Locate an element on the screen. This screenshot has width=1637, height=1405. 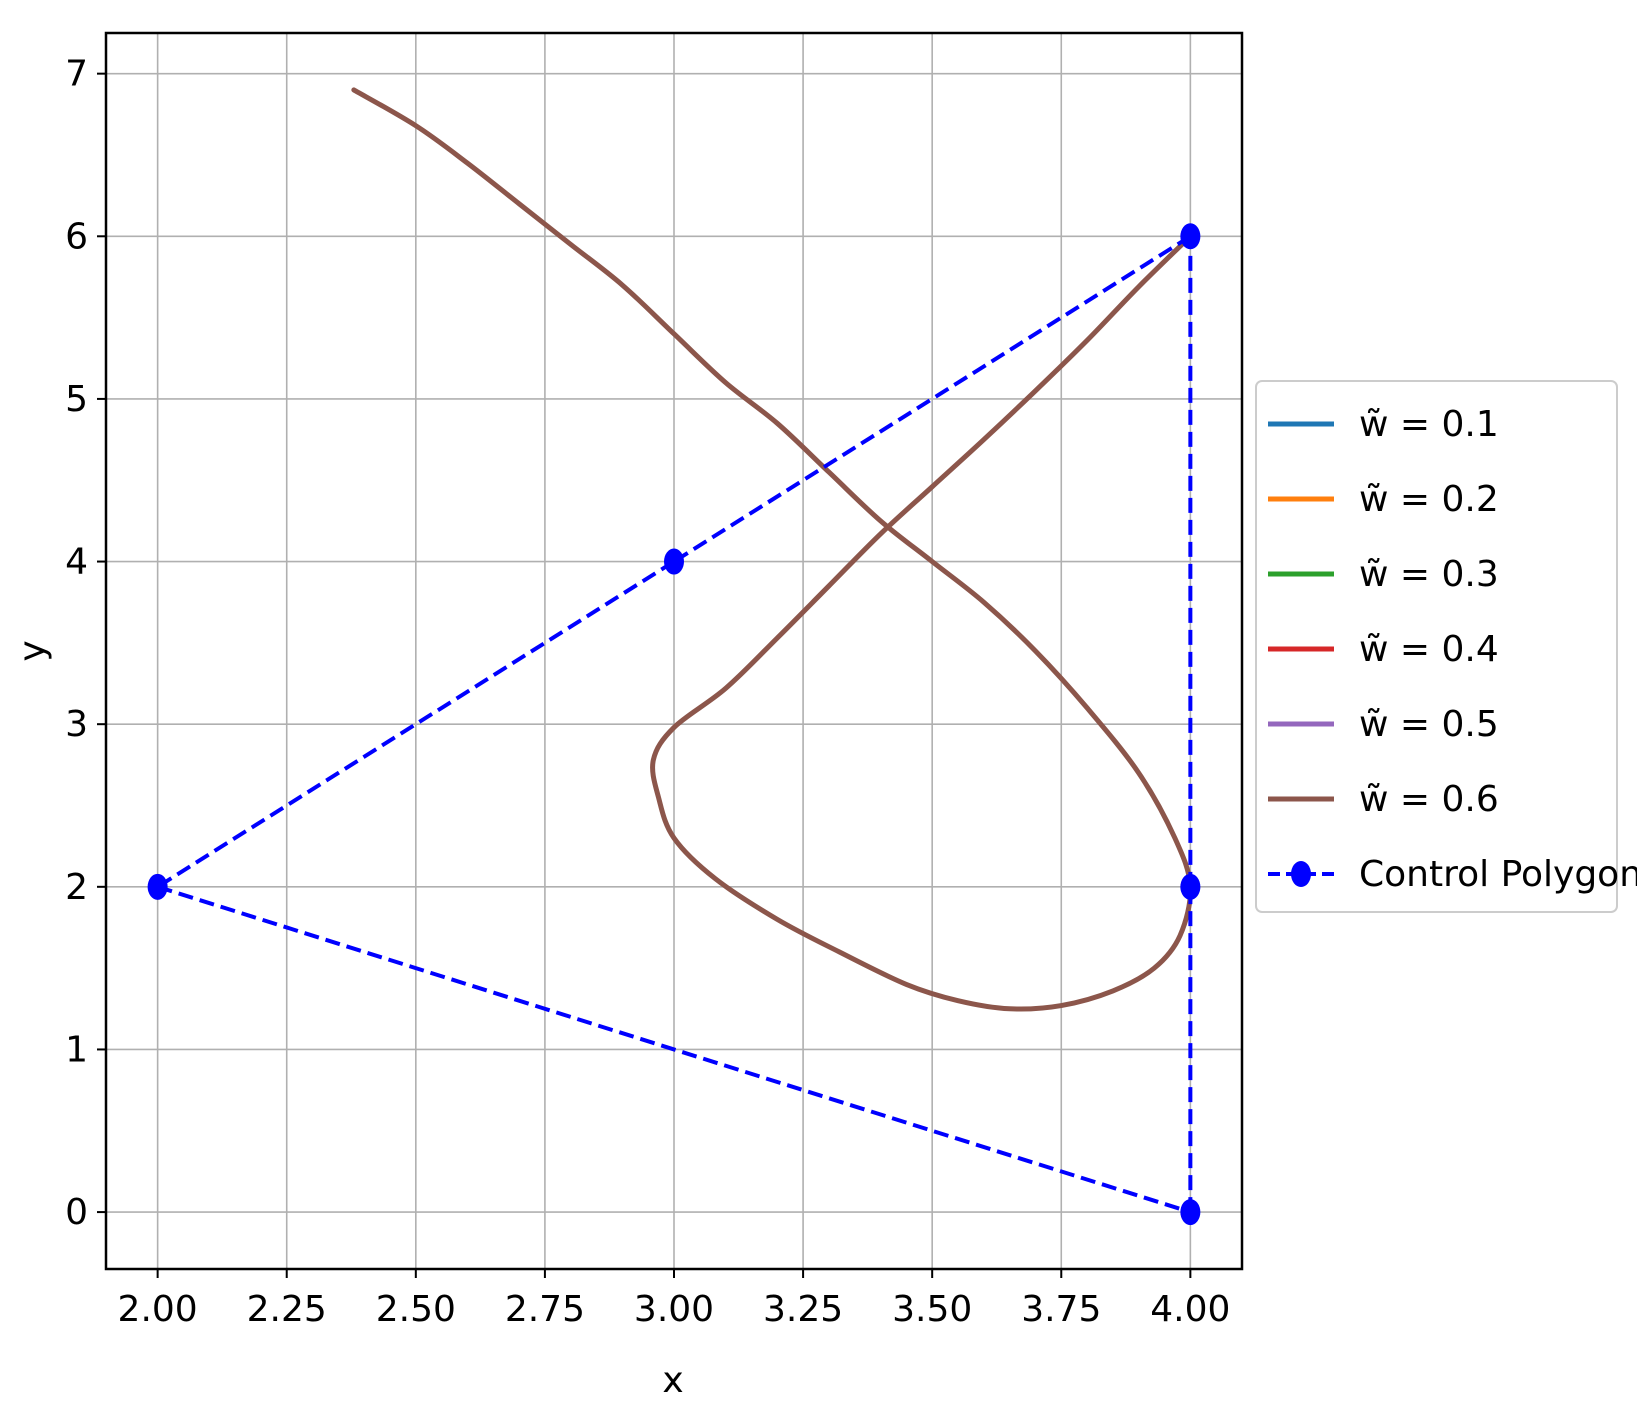
legend-item: w̃ = 0.5 is located at coordinates (1383, 724).